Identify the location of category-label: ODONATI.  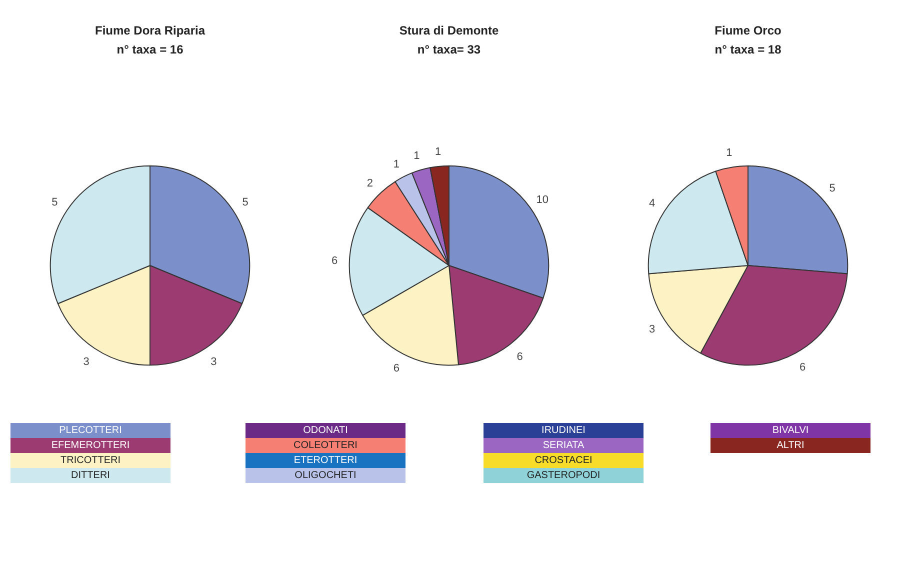
(325, 430).